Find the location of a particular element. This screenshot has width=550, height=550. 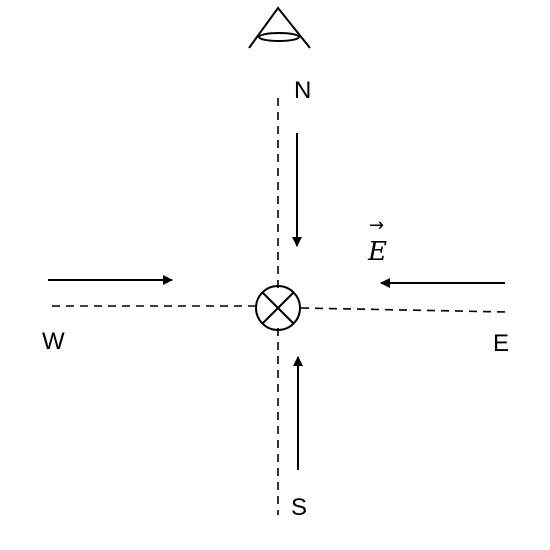

circle-cross-icon is located at coordinates (278, 308).